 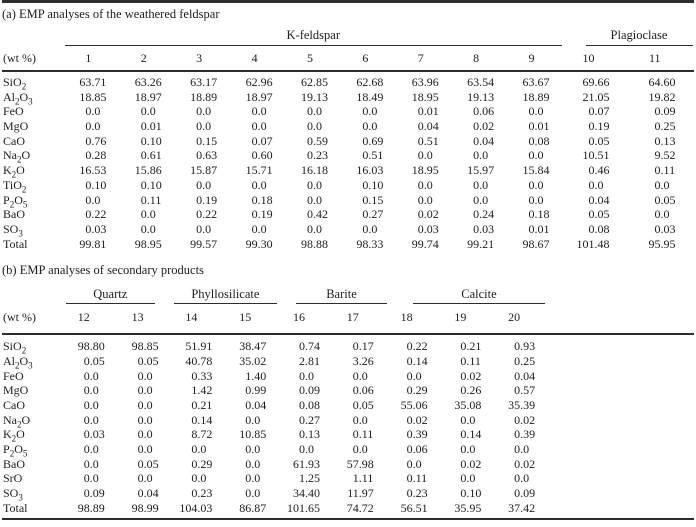 What do you see at coordinates (406, 507) in the screenshot?
I see `integer-part: 56` at bounding box center [406, 507].